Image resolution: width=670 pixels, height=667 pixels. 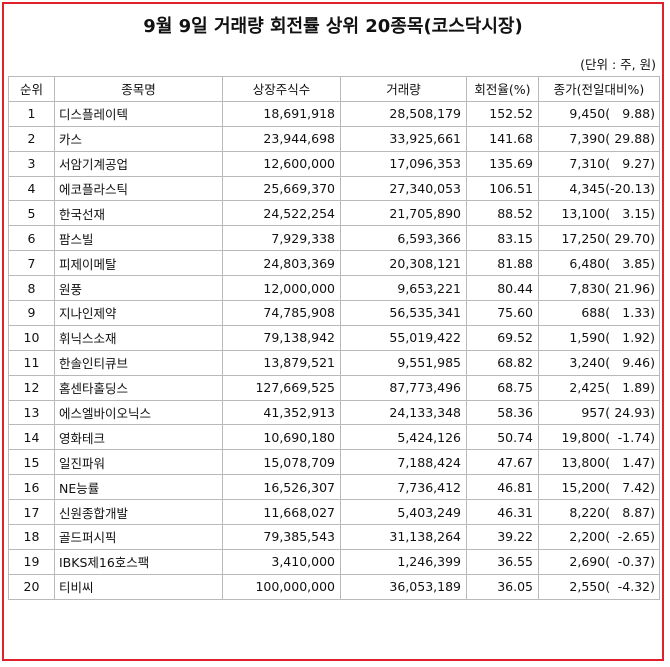 I want to click on cell-volume: 7,736,412, so click(x=403, y=487).